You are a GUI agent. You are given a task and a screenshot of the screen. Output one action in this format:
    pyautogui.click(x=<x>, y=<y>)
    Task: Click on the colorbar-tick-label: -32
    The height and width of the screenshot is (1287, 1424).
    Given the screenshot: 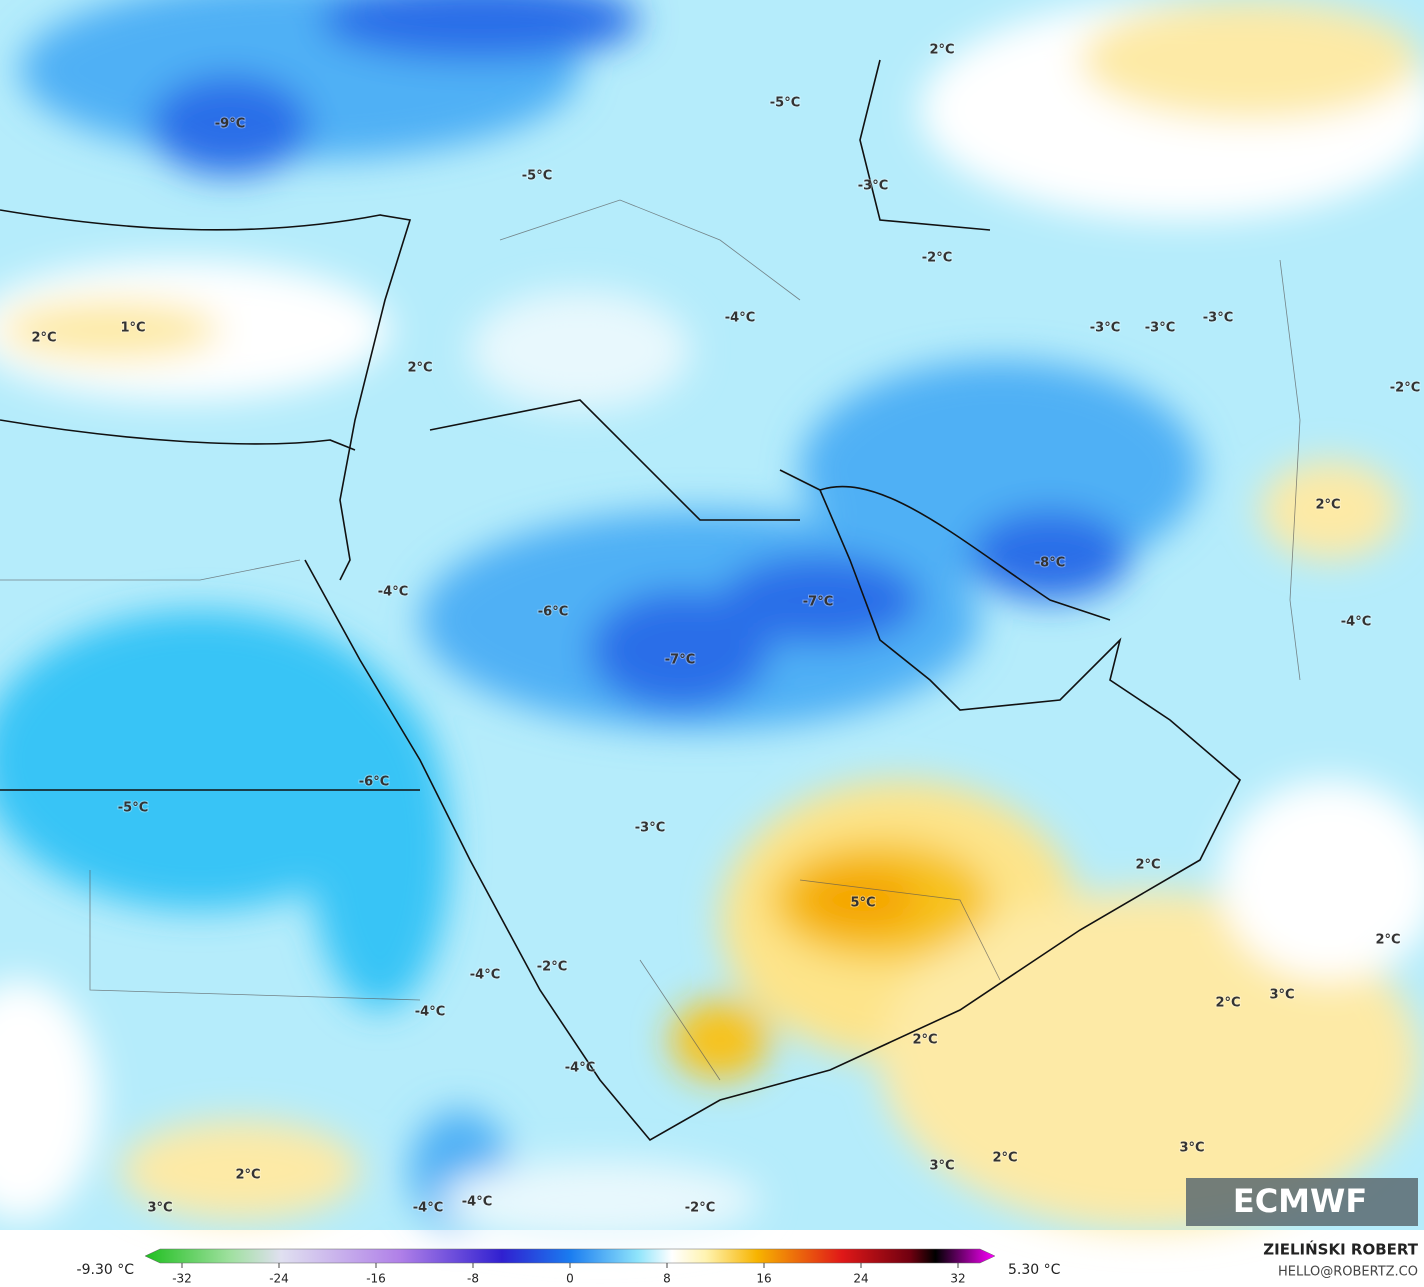 What is the action you would take?
    pyautogui.click(x=182, y=1279)
    